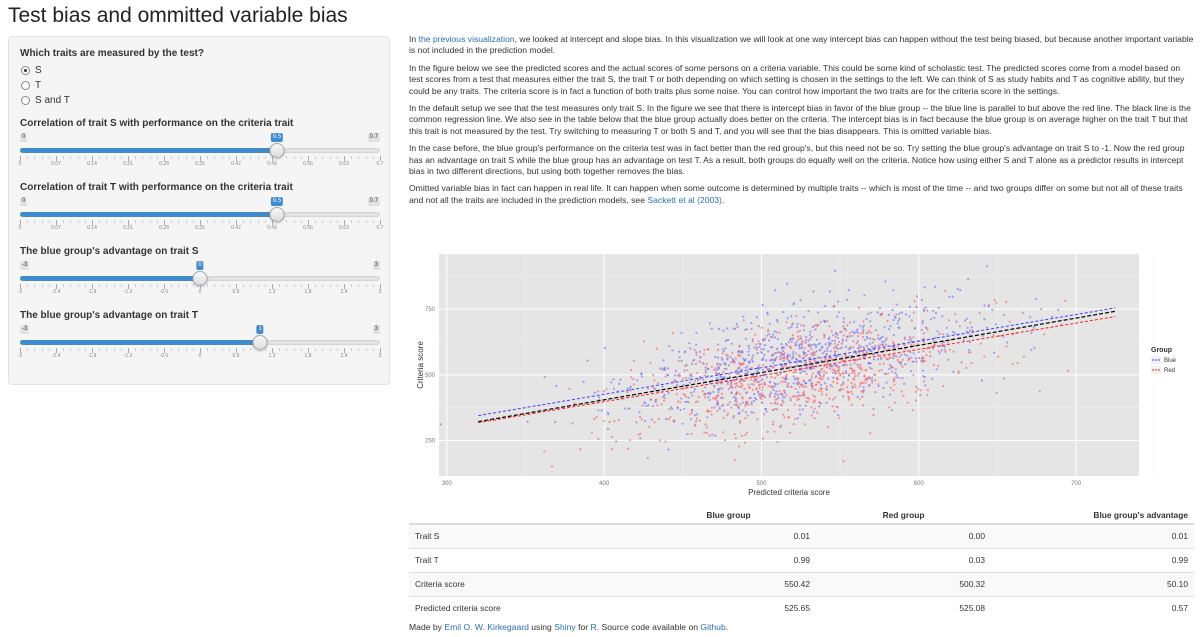  Describe the element at coordinates (713, 627) in the screenshot. I see `github-link: Github` at that location.